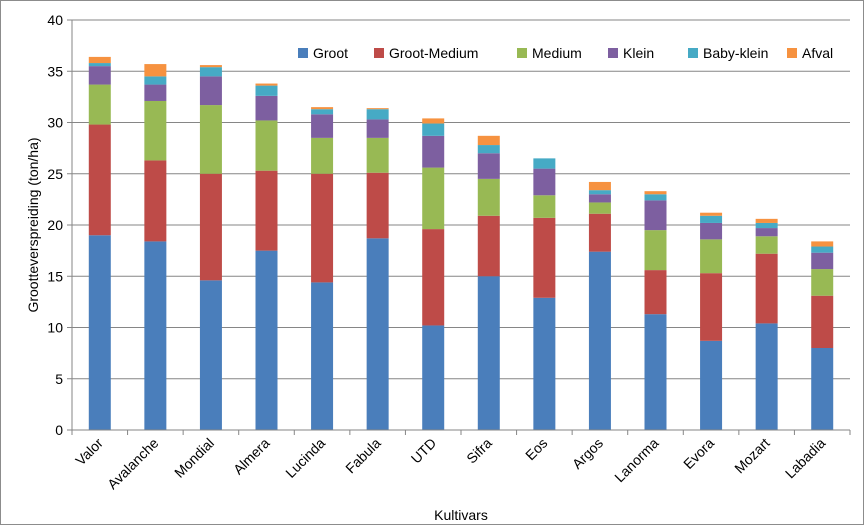 This screenshot has width=865, height=531. Describe the element at coordinates (55, 276) in the screenshot. I see `y-tick-label: 15` at that location.